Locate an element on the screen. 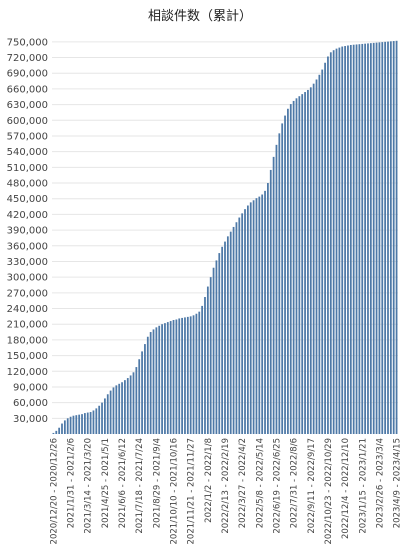  y-tick-label: 390,000 is located at coordinates (27, 231).